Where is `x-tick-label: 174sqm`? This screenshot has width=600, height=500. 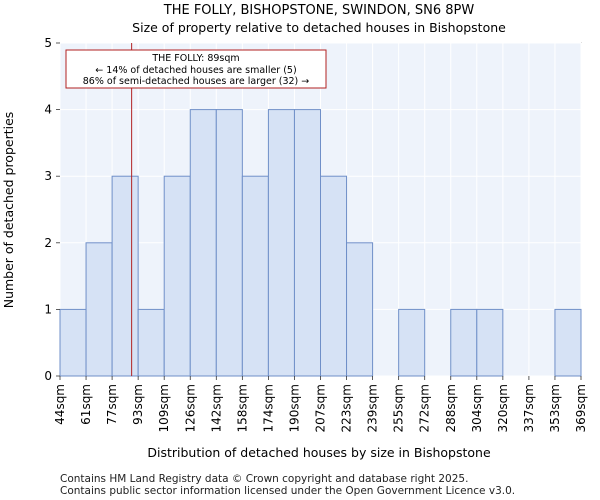
x-tick-label: 174sqm is located at coordinates (268, 408).